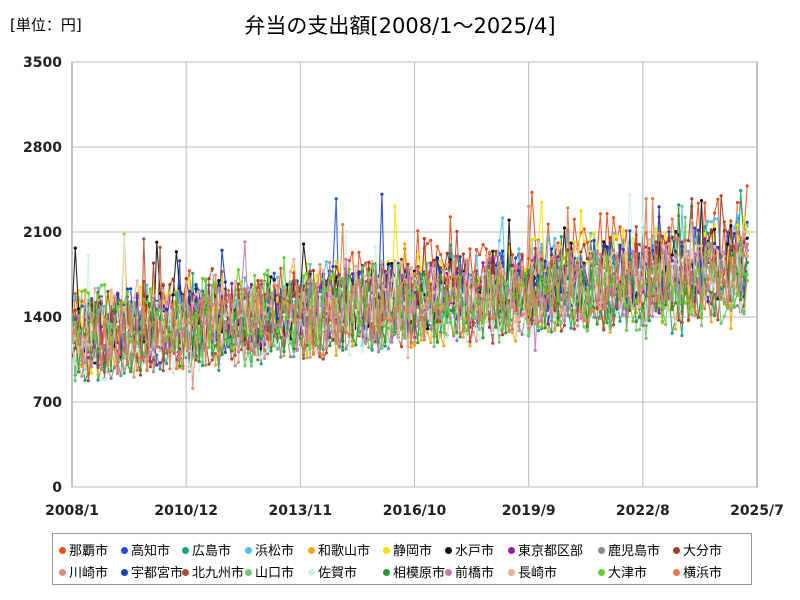 This screenshot has height=600, width=800. What do you see at coordinates (248, 572) in the screenshot?
I see `legend-swatch` at bounding box center [248, 572].